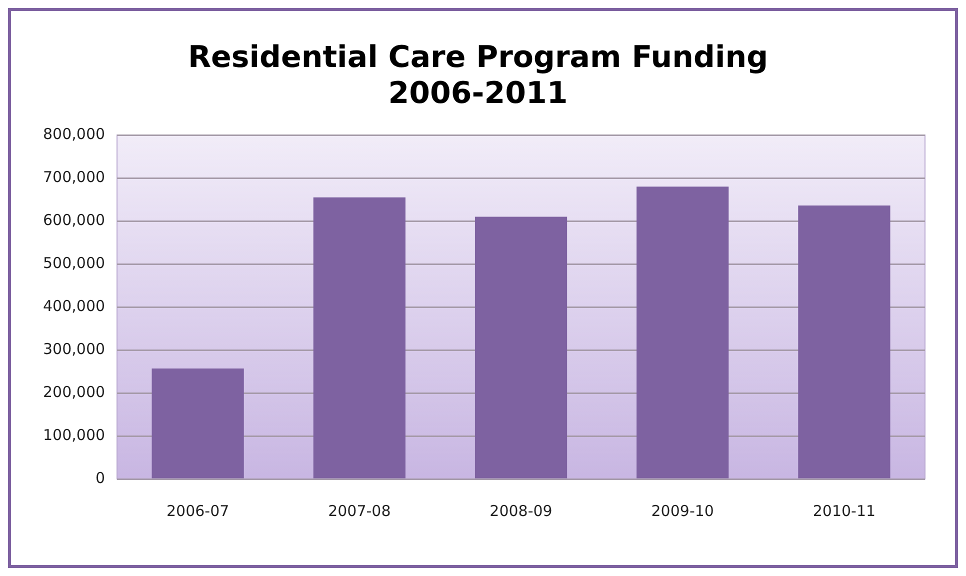 This screenshot has height=576, width=966. I want to click on x-tick-label: 2007-08, so click(359, 511).